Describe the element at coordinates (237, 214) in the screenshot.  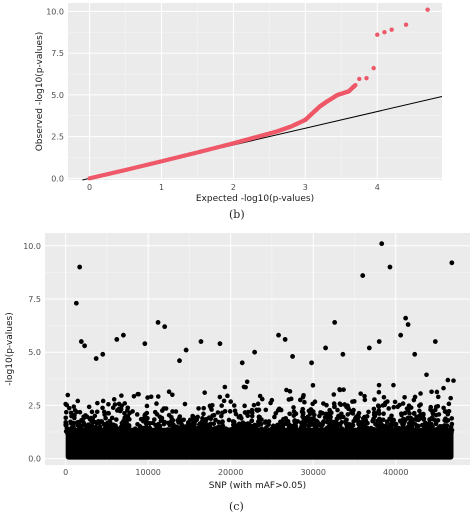
I see `caption-b: (b)` at that location.